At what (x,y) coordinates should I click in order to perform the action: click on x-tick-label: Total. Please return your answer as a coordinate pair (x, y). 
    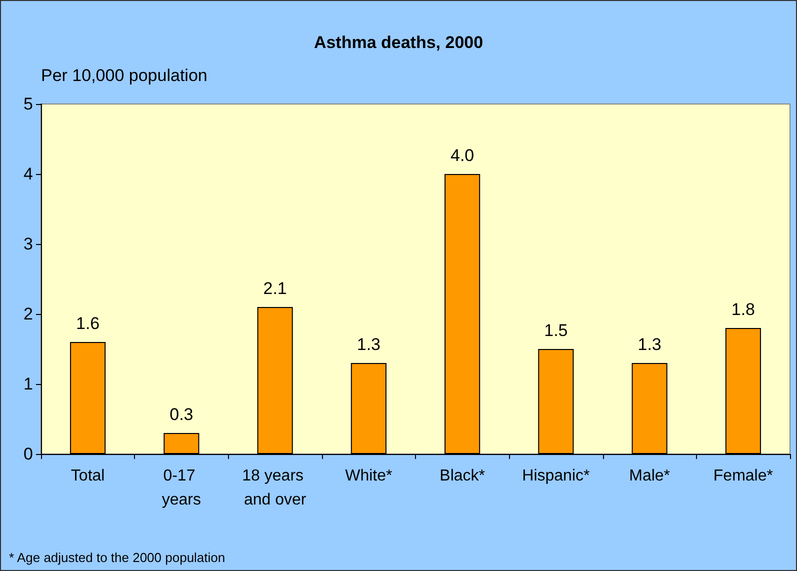
    Looking at the image, I should click on (87, 476).